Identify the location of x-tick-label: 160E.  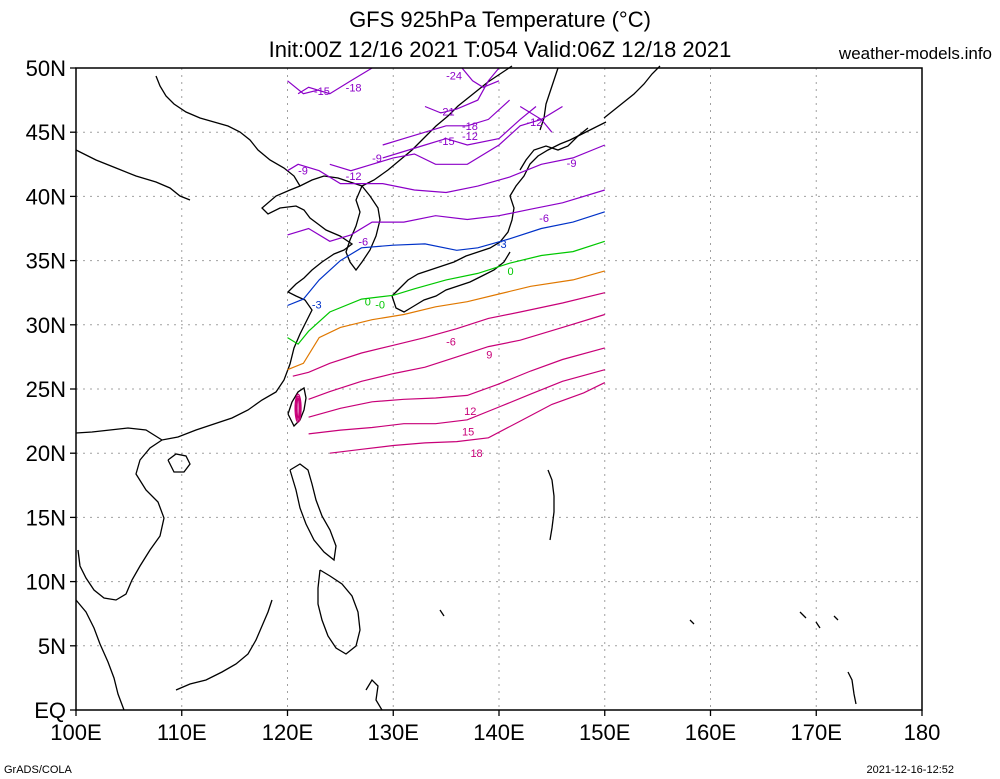
(710, 732).